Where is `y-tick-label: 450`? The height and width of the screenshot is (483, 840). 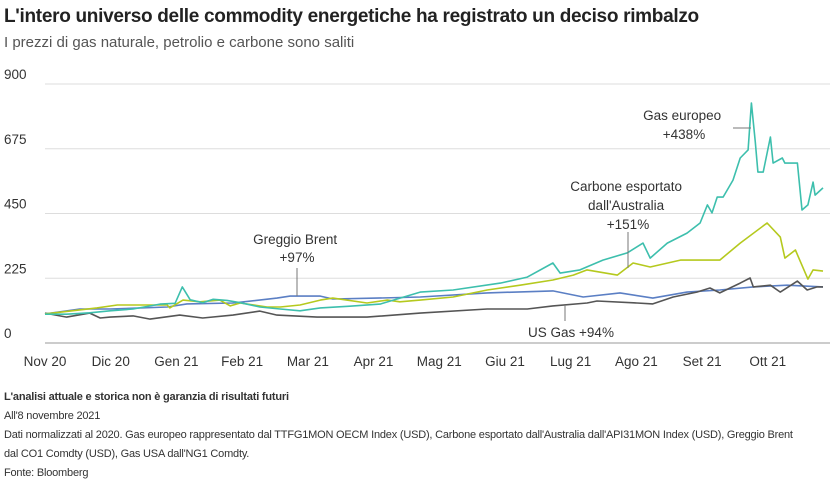
y-tick-label: 450 is located at coordinates (15, 204).